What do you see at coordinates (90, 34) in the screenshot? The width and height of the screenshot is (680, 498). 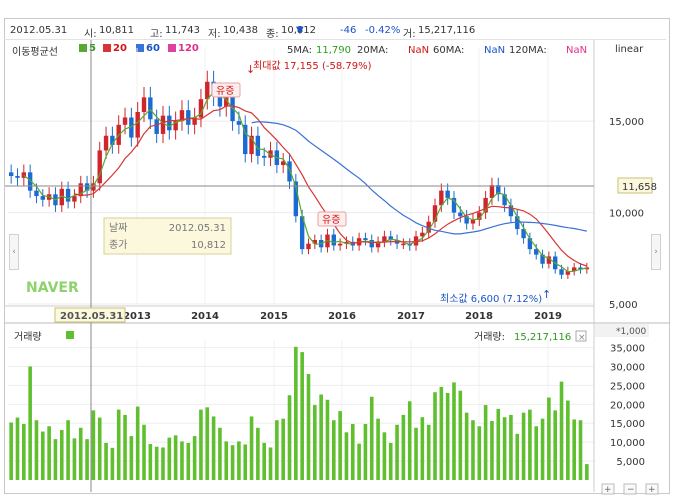 I see `info-open-label: 시:` at bounding box center [90, 34].